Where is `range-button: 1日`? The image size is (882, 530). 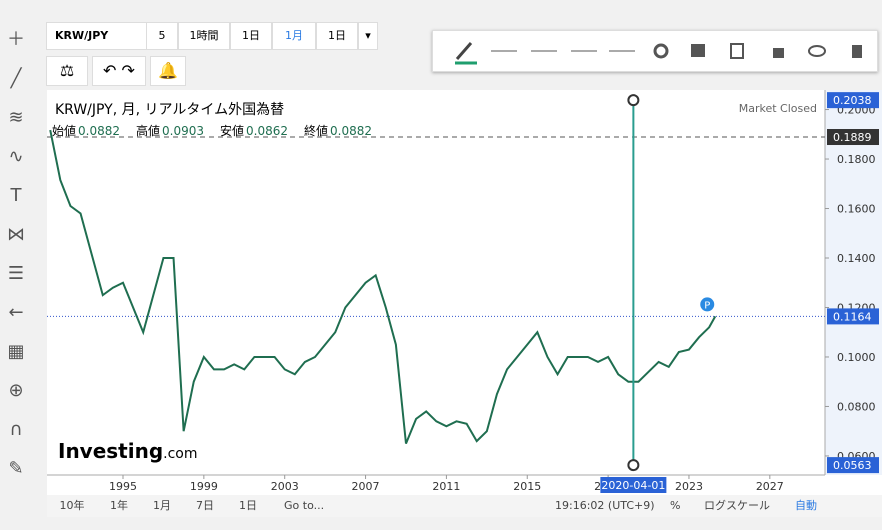
range-button: 1日 is located at coordinates (248, 505).